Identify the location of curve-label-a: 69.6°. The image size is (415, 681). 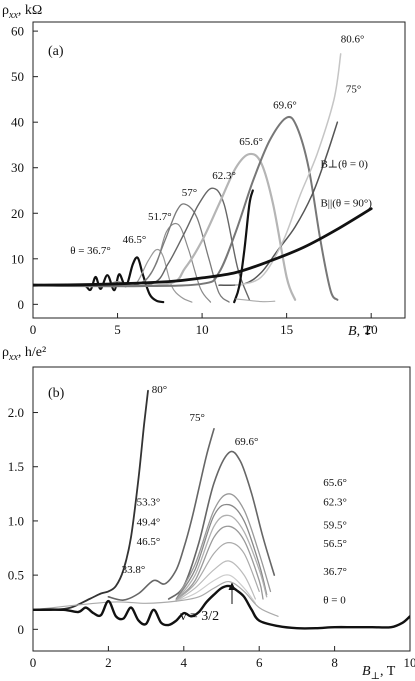
(285, 106).